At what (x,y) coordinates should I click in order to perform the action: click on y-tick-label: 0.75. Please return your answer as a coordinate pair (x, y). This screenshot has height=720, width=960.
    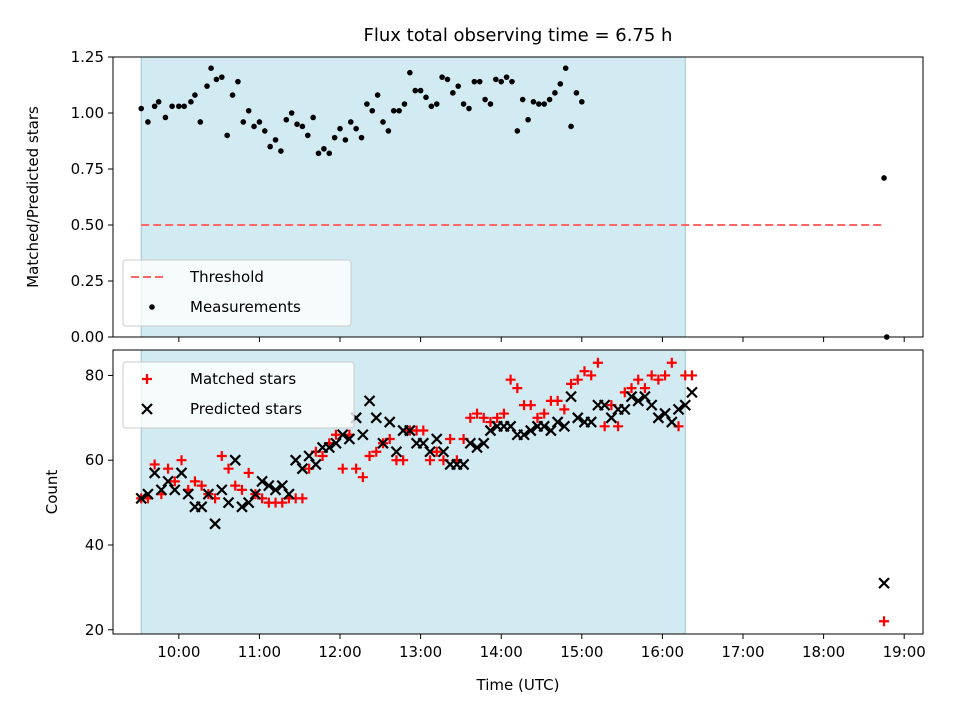
    Looking at the image, I should click on (87, 169).